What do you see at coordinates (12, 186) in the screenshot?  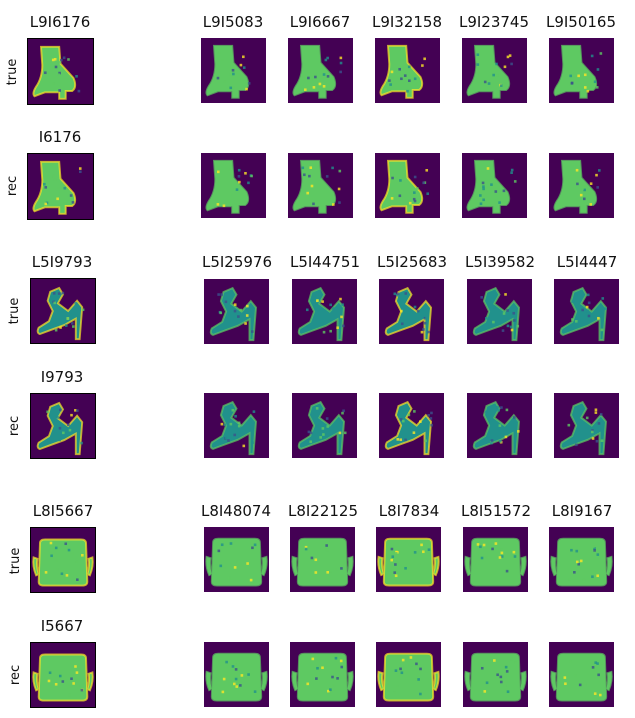 I see `group-1-rec-row-label: rec` at bounding box center [12, 186].